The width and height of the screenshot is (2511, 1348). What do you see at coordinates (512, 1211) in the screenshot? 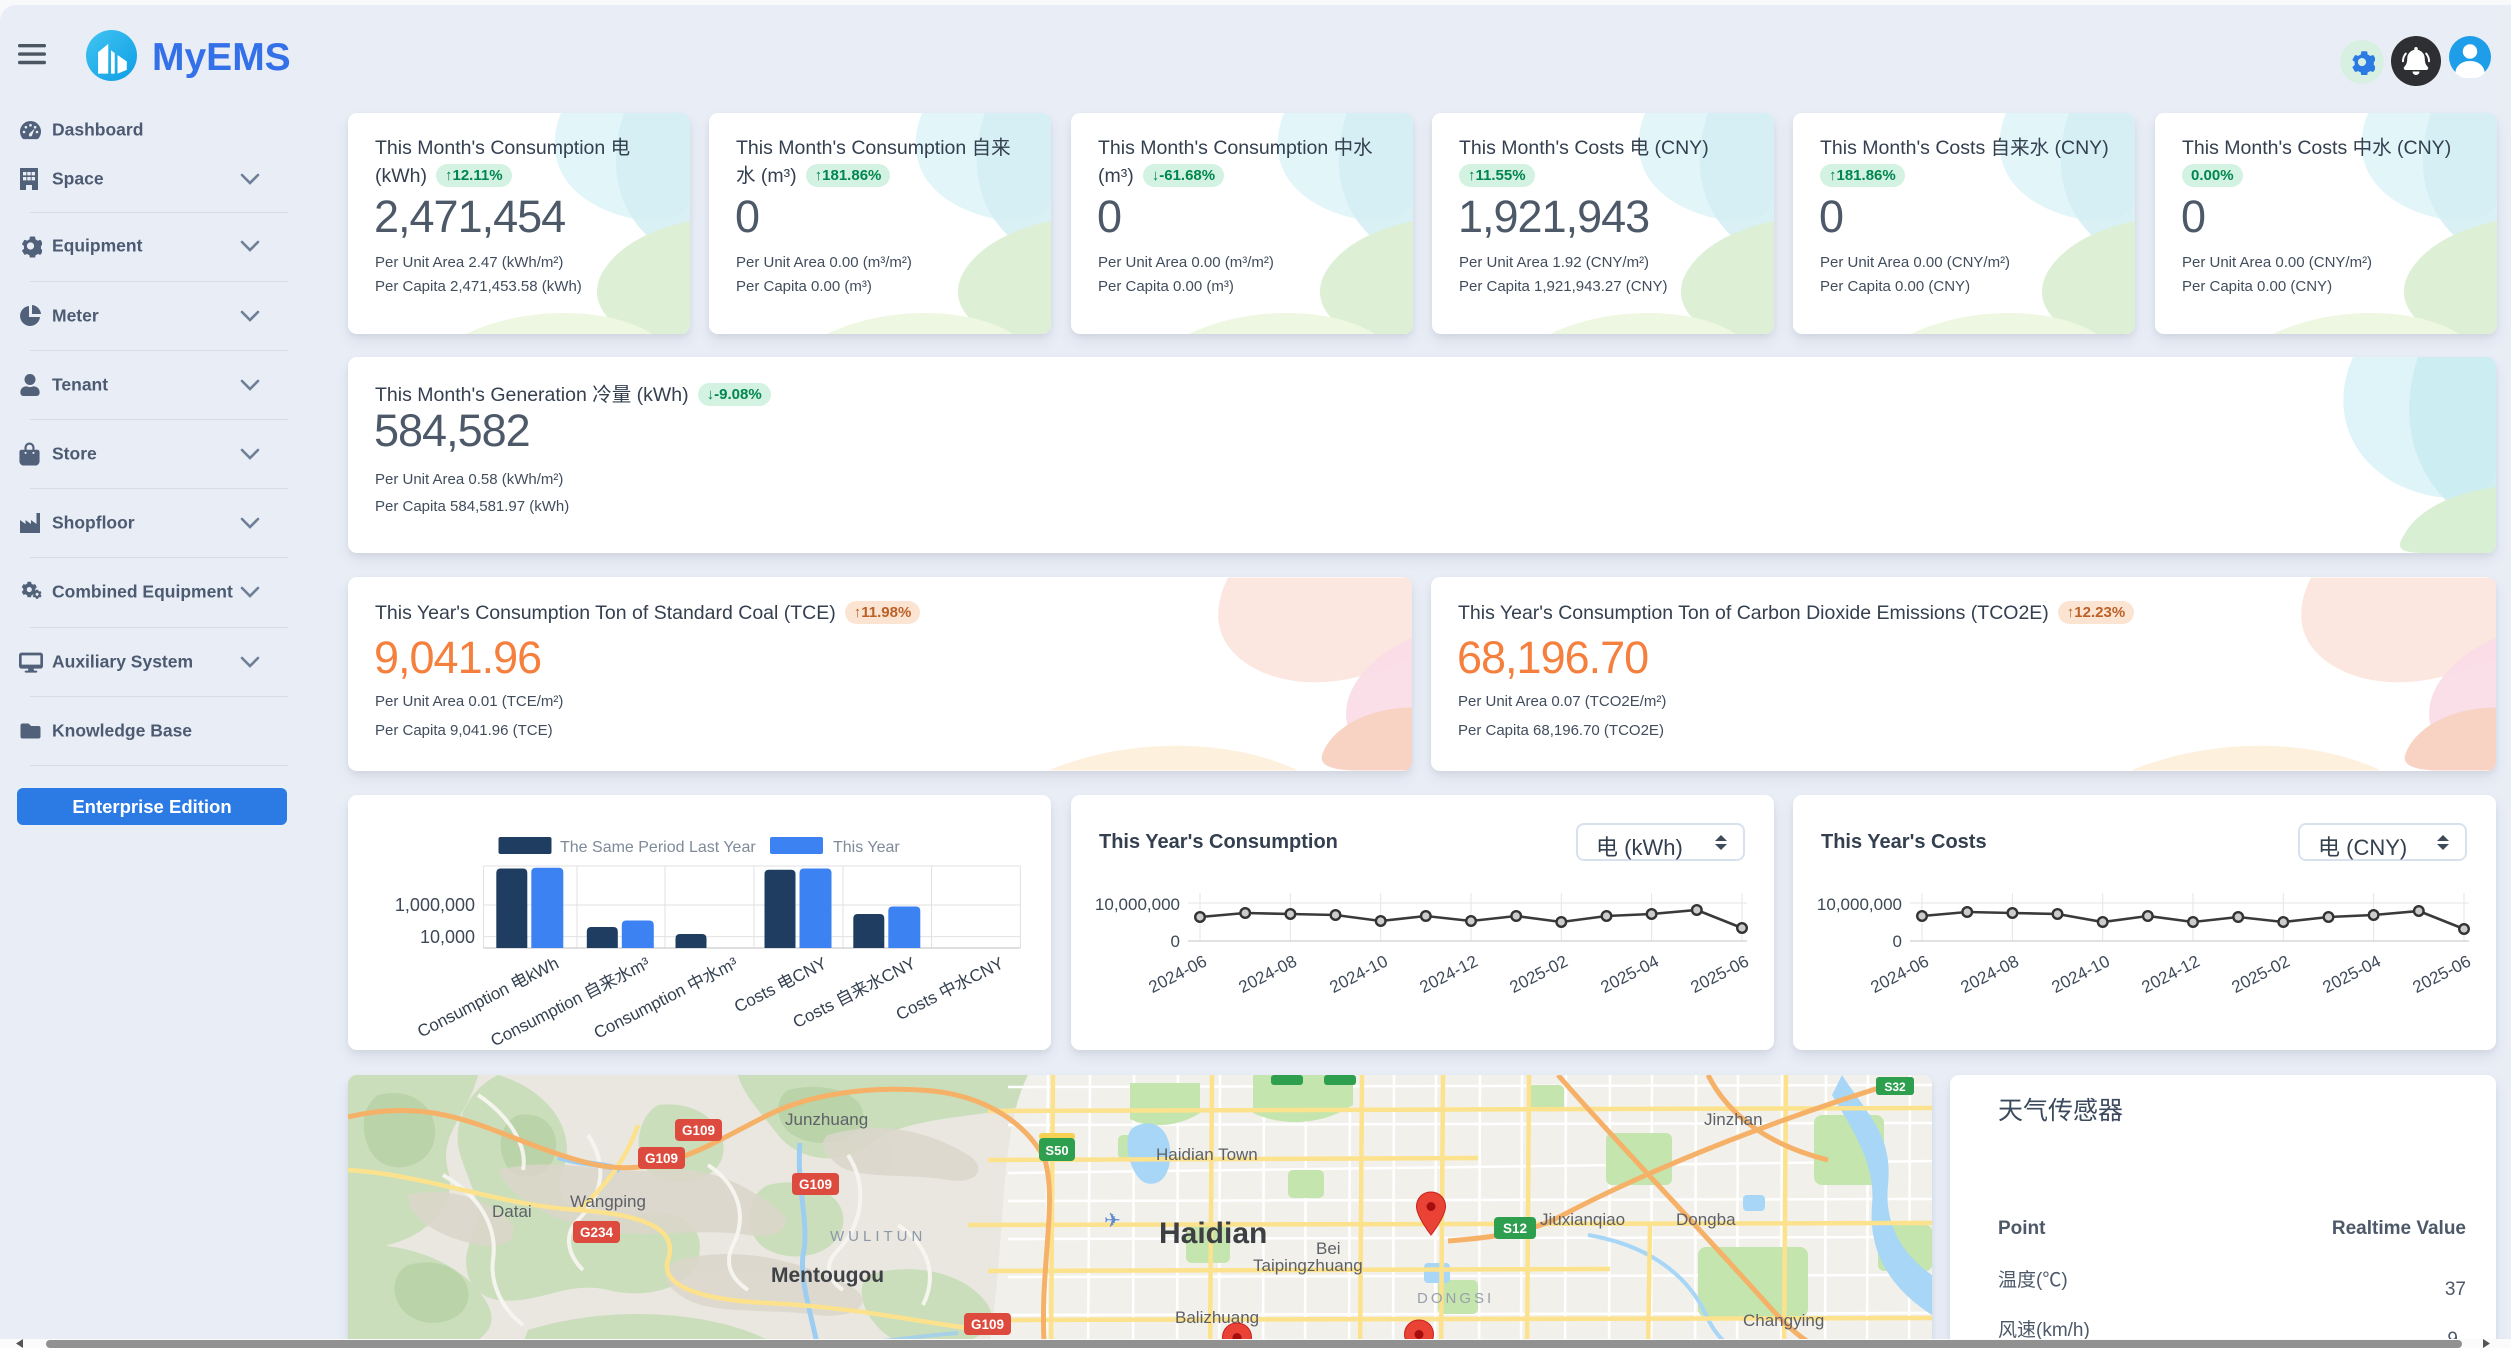
I see `svg-text: Datai` at bounding box center [512, 1211].